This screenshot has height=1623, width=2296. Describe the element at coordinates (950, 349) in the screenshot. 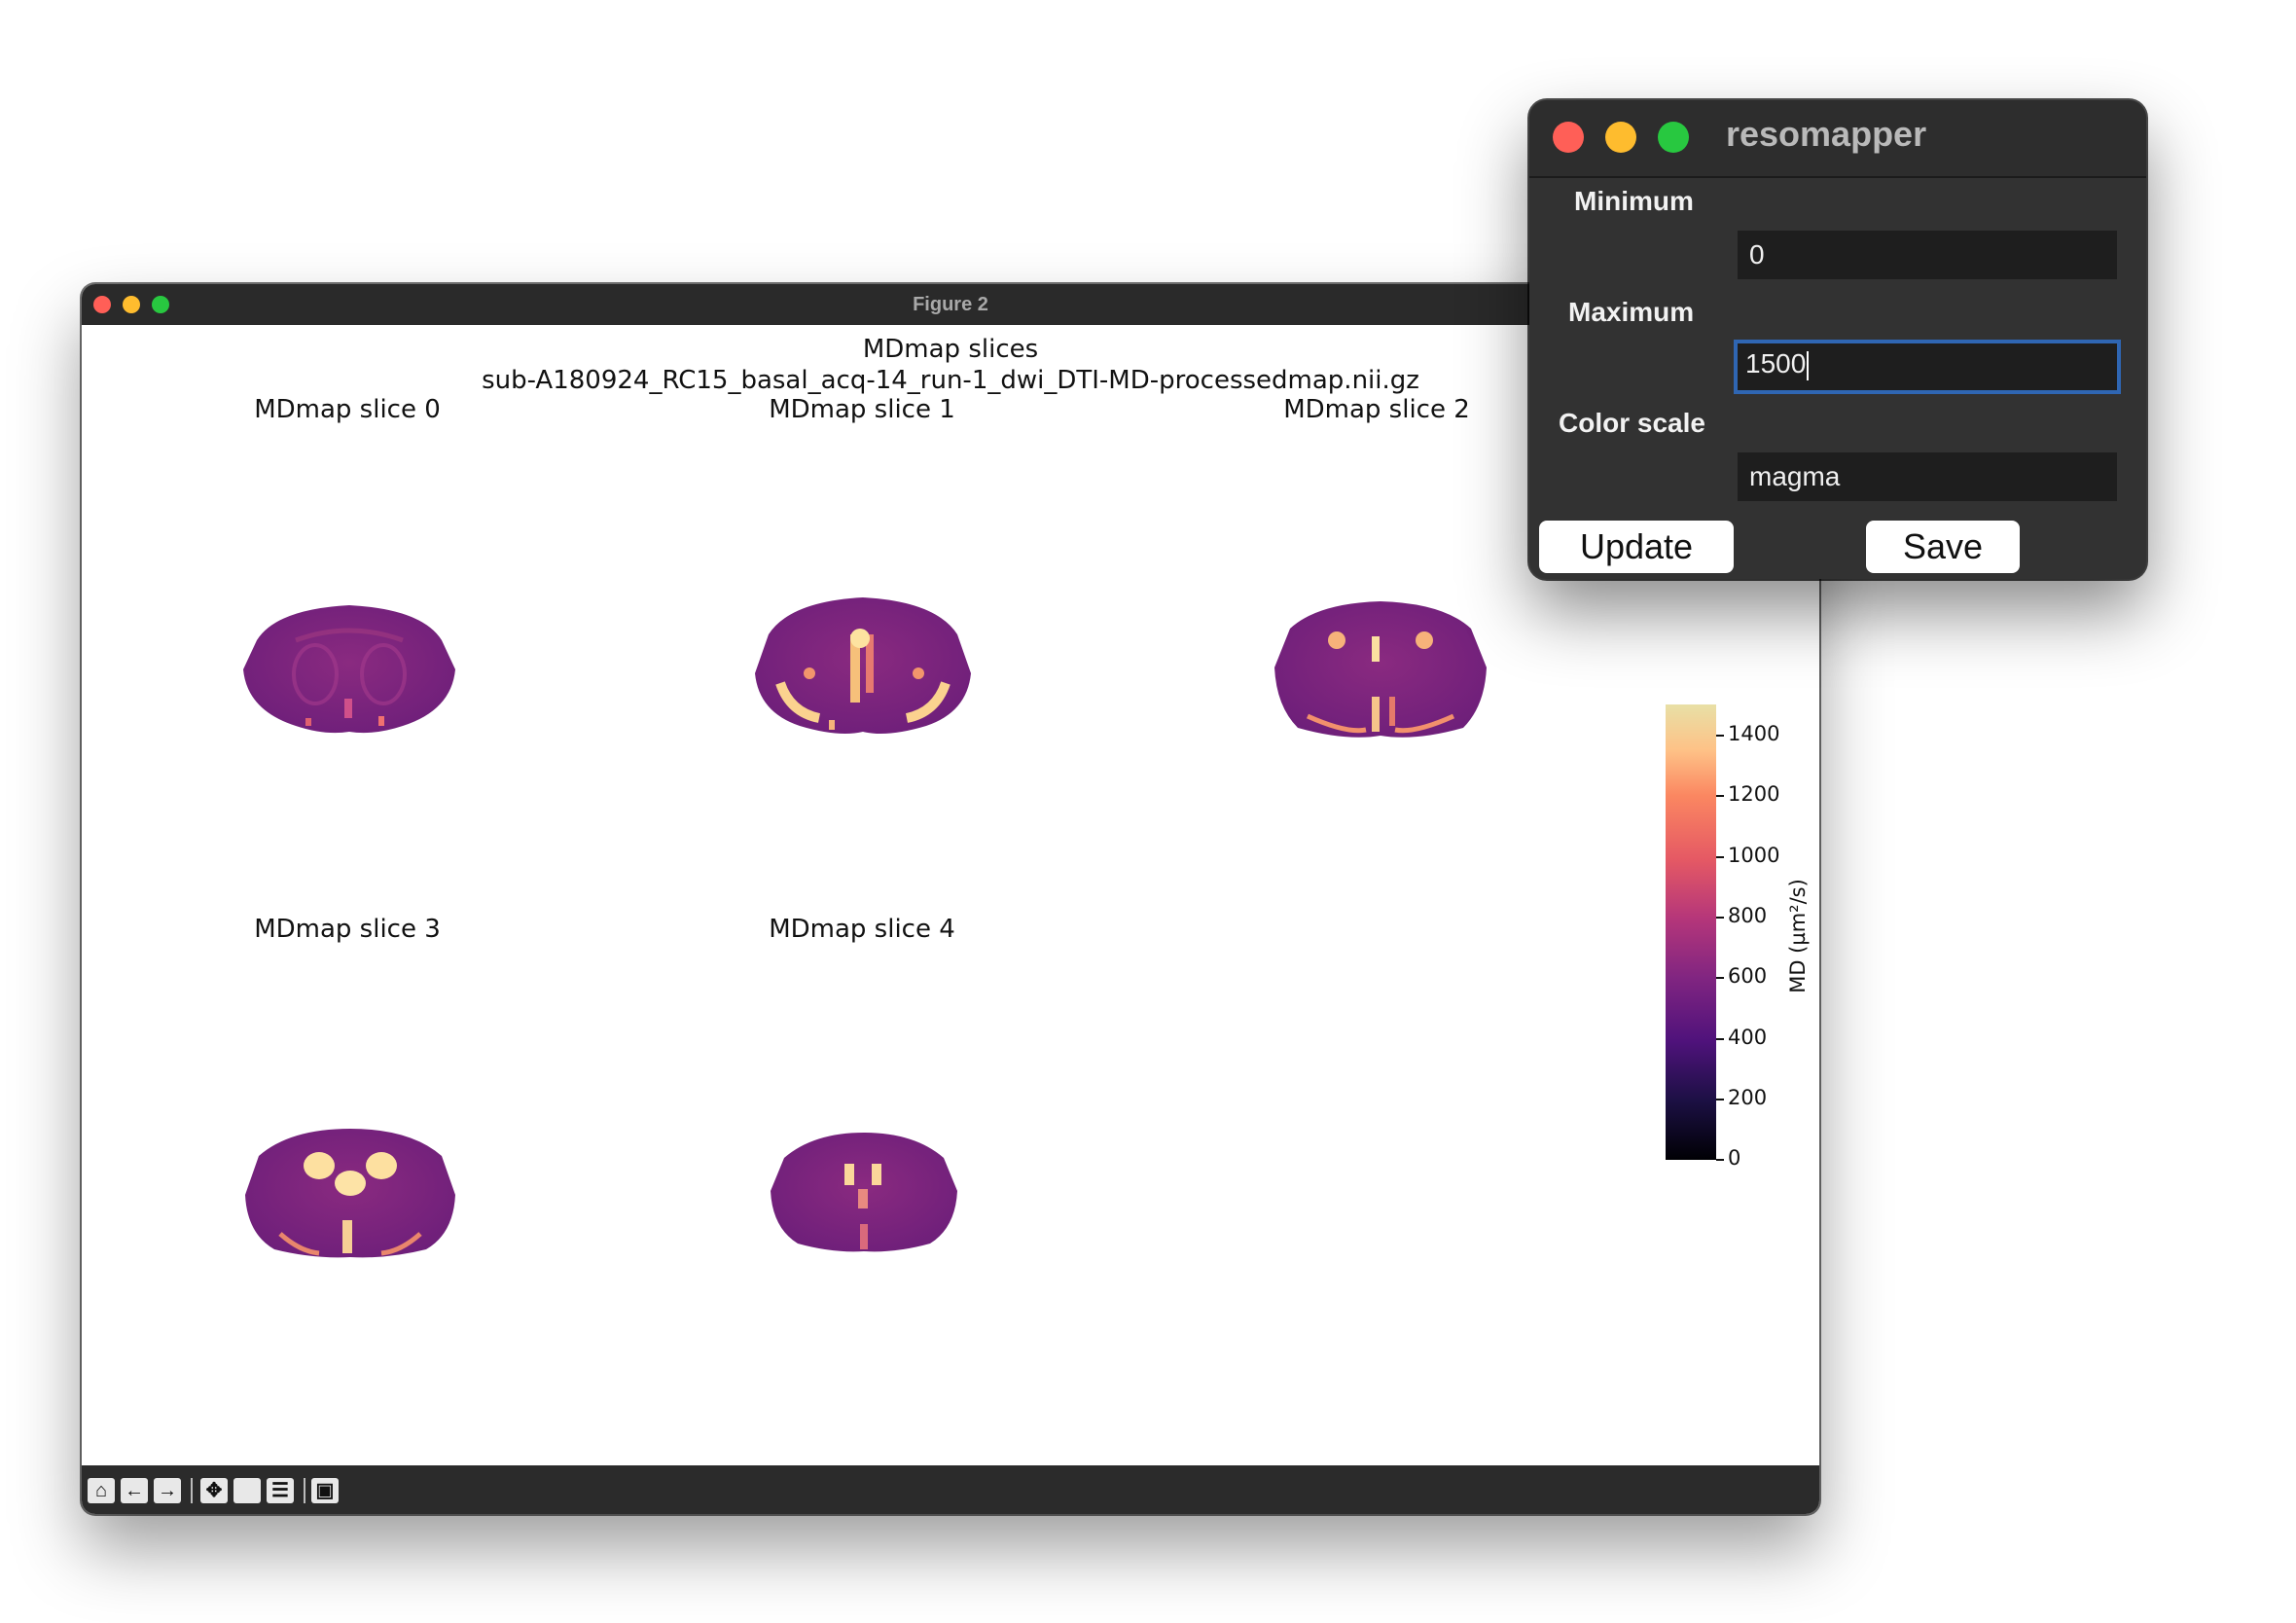

I see `figure-suptitle: MDmap slices` at that location.